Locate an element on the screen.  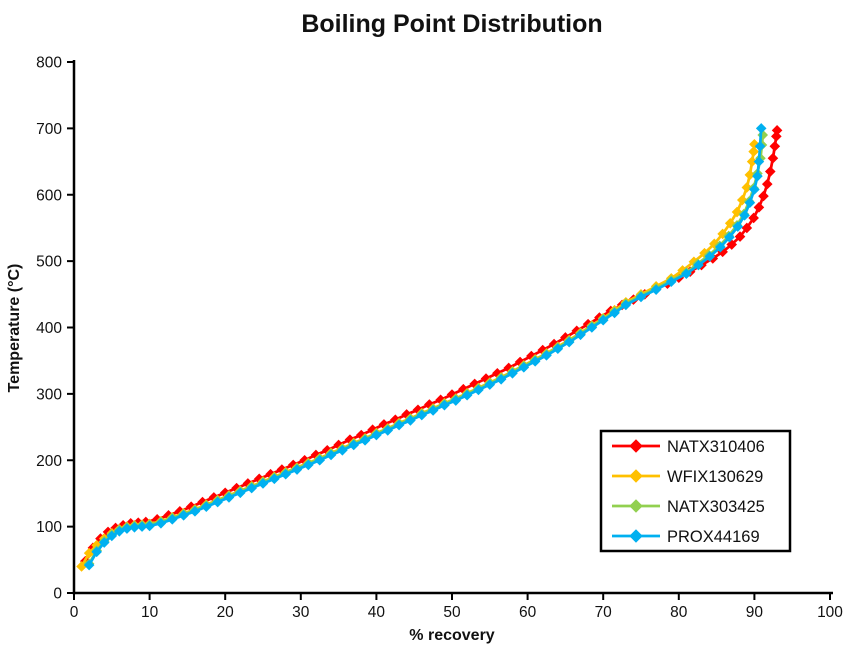
legend-label: PROX44169 is located at coordinates (713, 537).